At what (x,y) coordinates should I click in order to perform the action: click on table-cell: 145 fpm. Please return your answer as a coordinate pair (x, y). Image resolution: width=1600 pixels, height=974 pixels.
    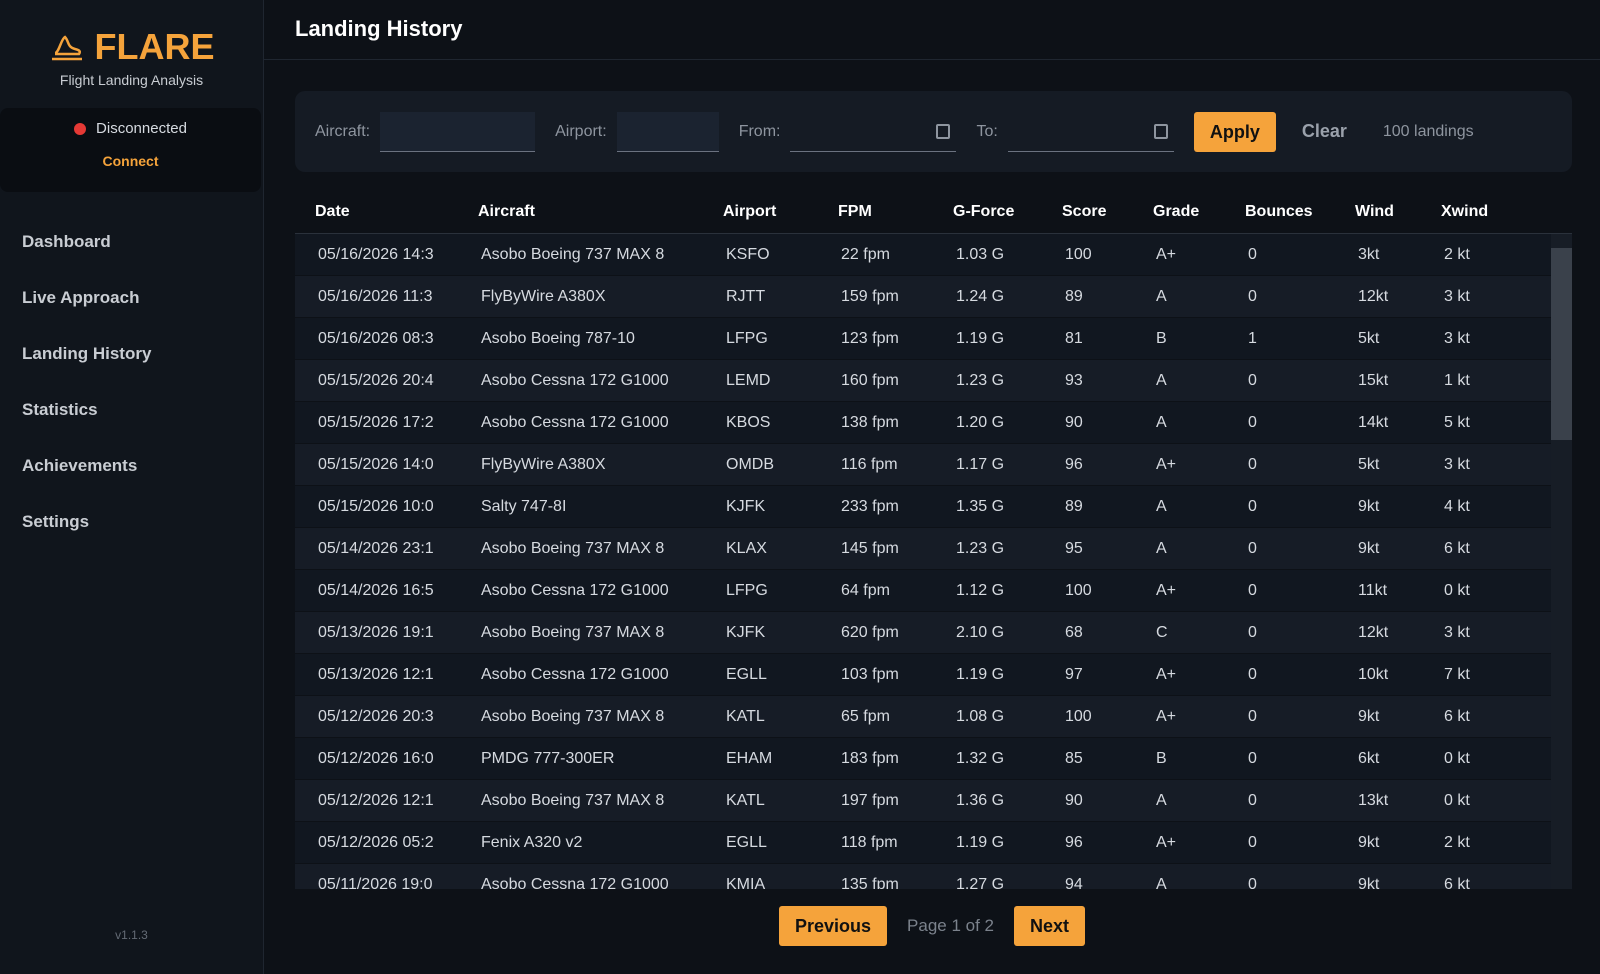
    Looking at the image, I should click on (870, 548).